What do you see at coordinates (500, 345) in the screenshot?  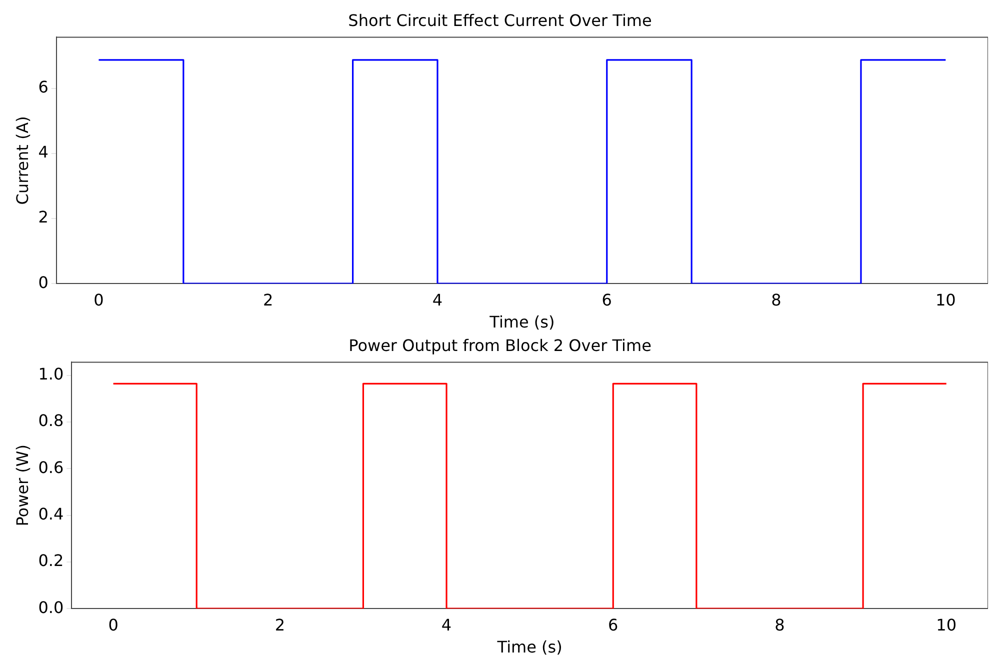 I see `chart-title: Power Output from Block 2 Over Time` at bounding box center [500, 345].